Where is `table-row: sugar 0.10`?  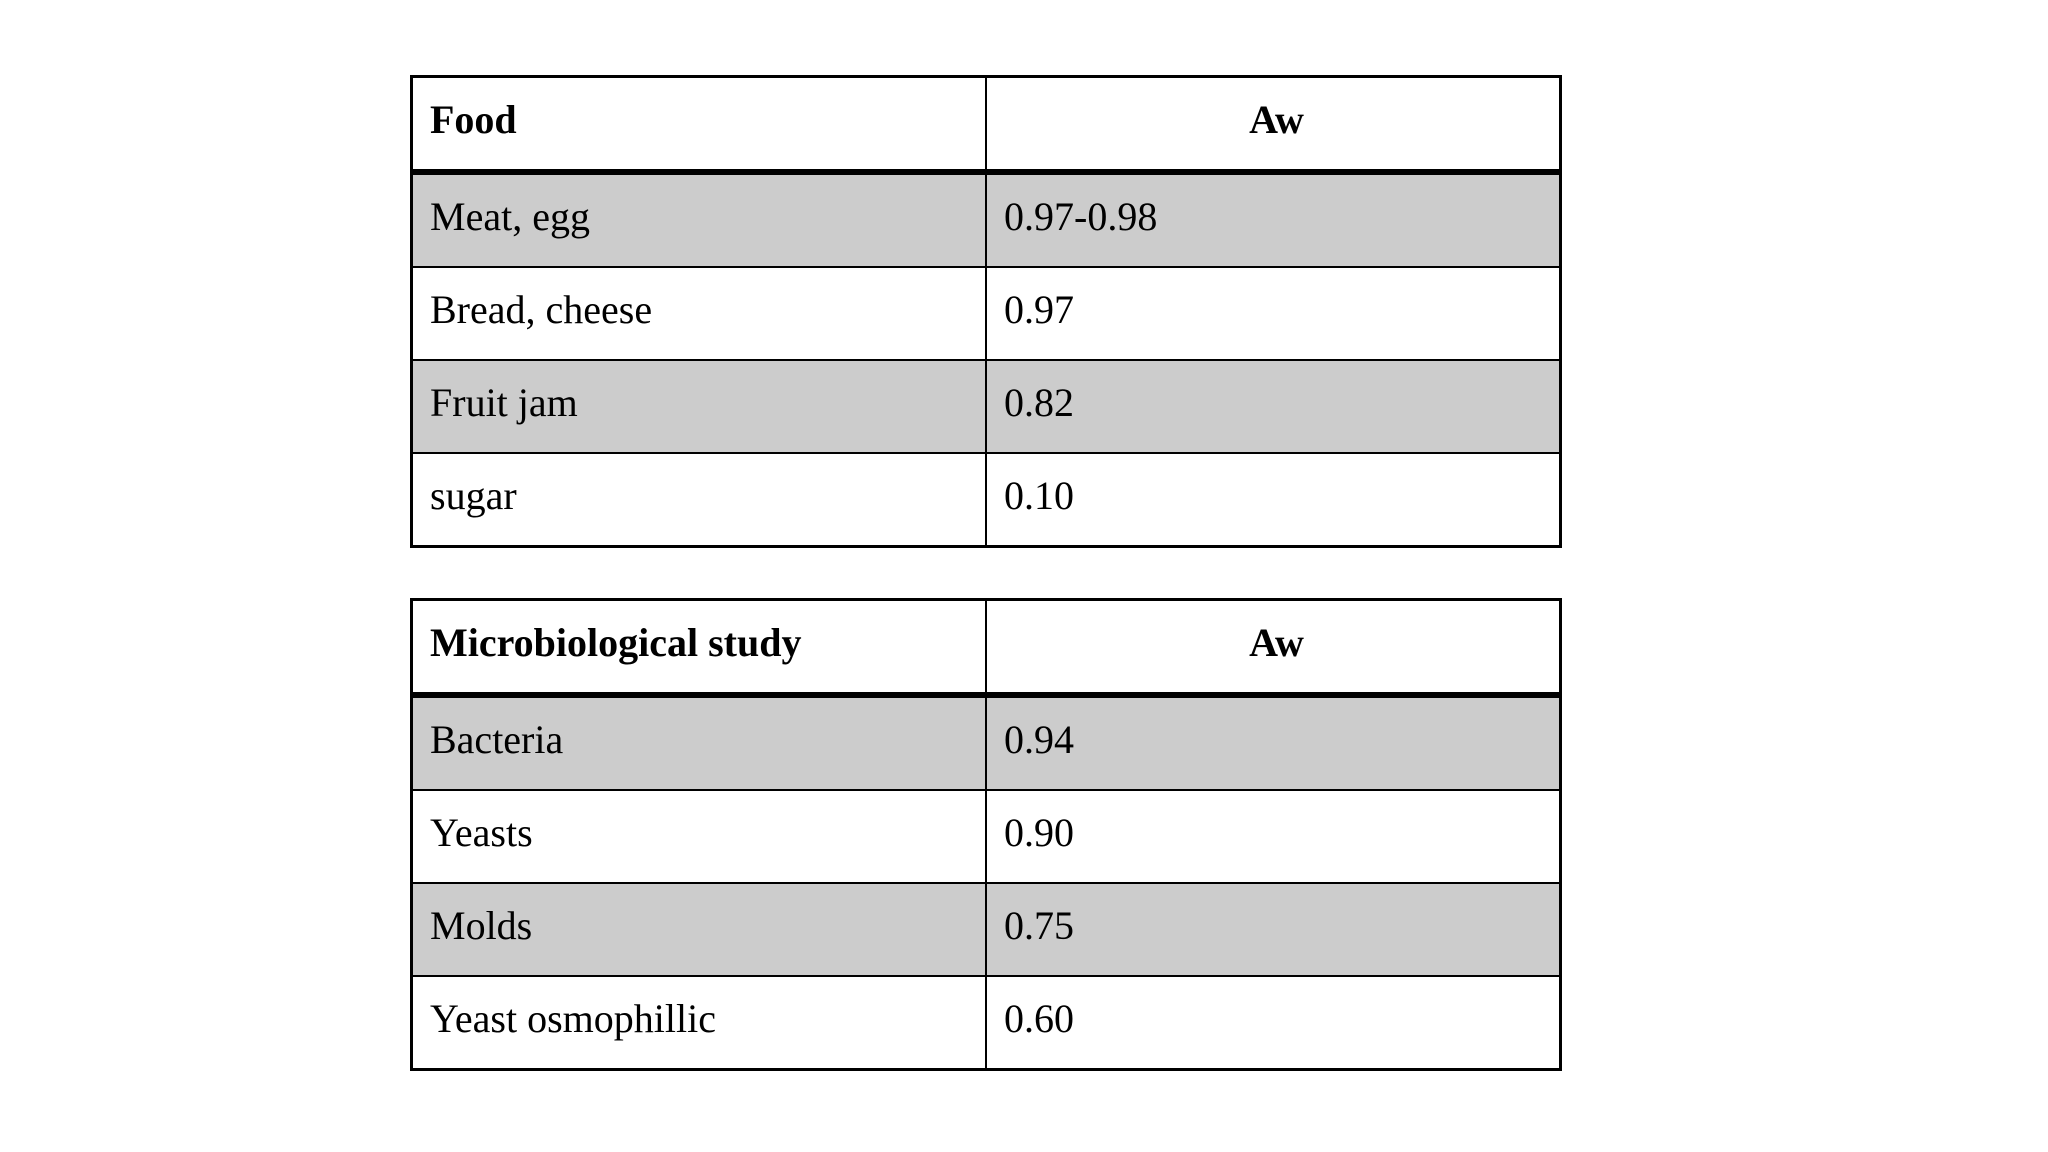
table-row: sugar 0.10 is located at coordinates (986, 500).